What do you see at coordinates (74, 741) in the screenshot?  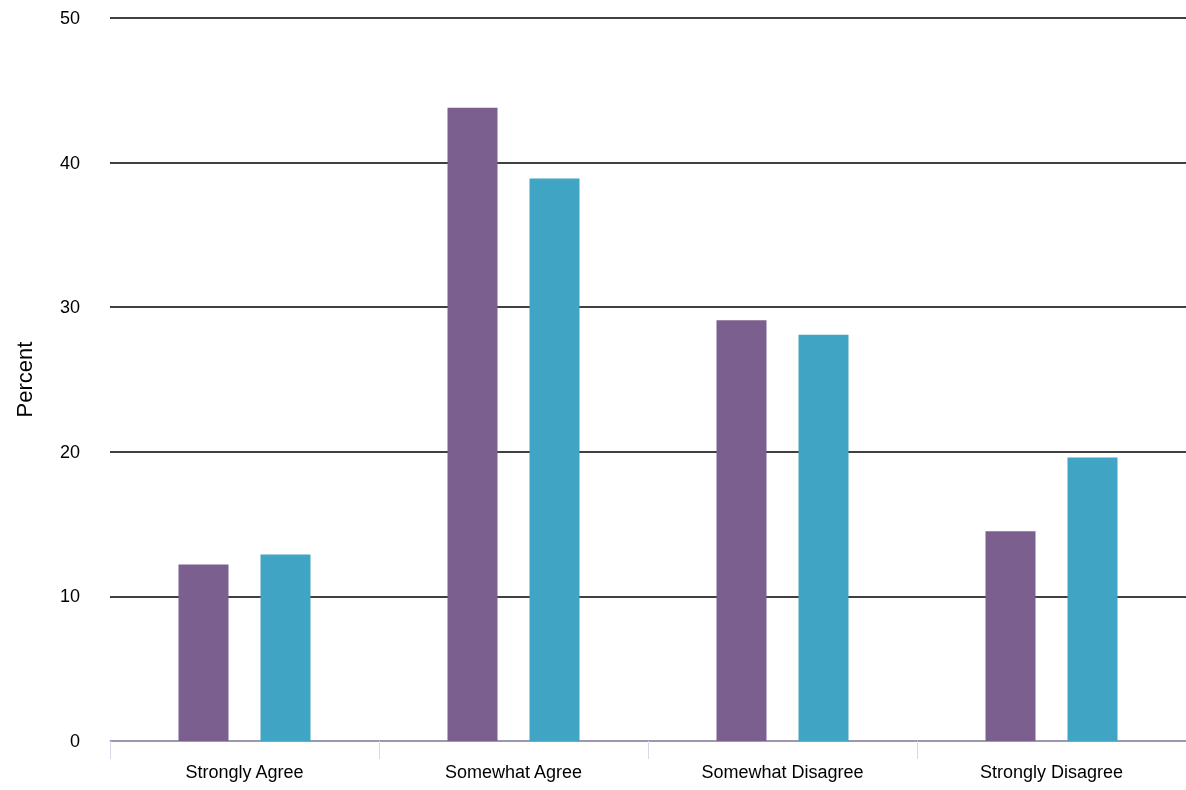 I see `y-tick-label: 0` at bounding box center [74, 741].